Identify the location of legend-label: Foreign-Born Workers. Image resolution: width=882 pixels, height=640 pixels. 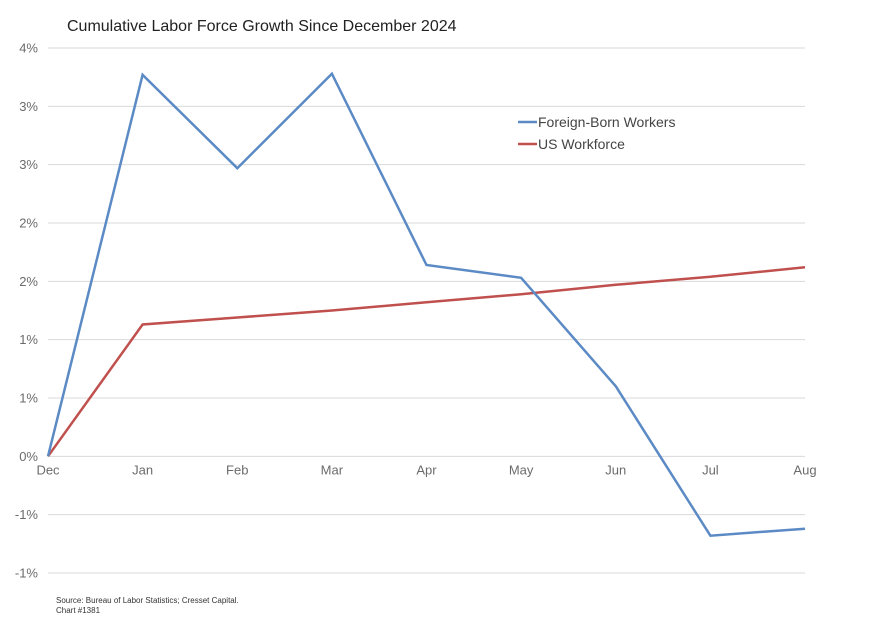
(606, 122).